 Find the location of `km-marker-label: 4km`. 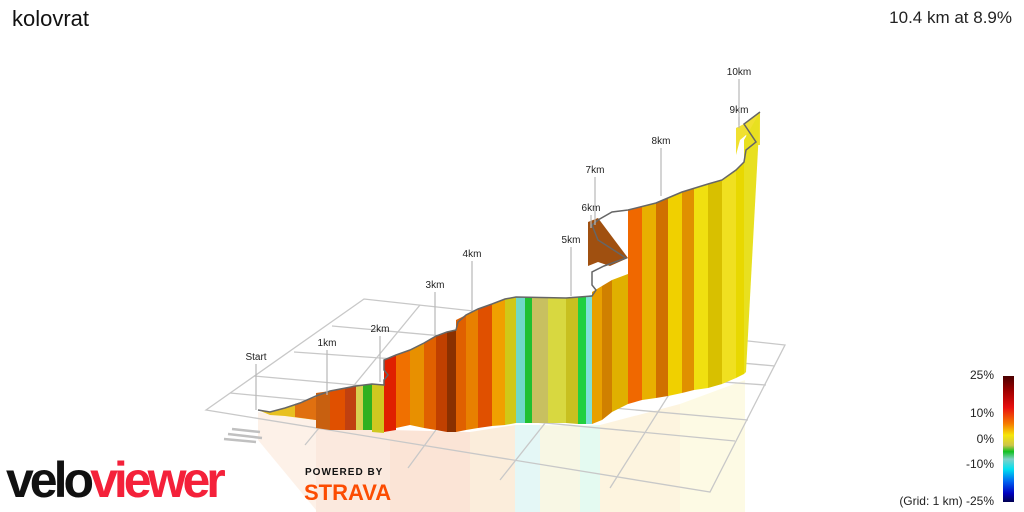

km-marker-label: 4km is located at coordinates (472, 254).